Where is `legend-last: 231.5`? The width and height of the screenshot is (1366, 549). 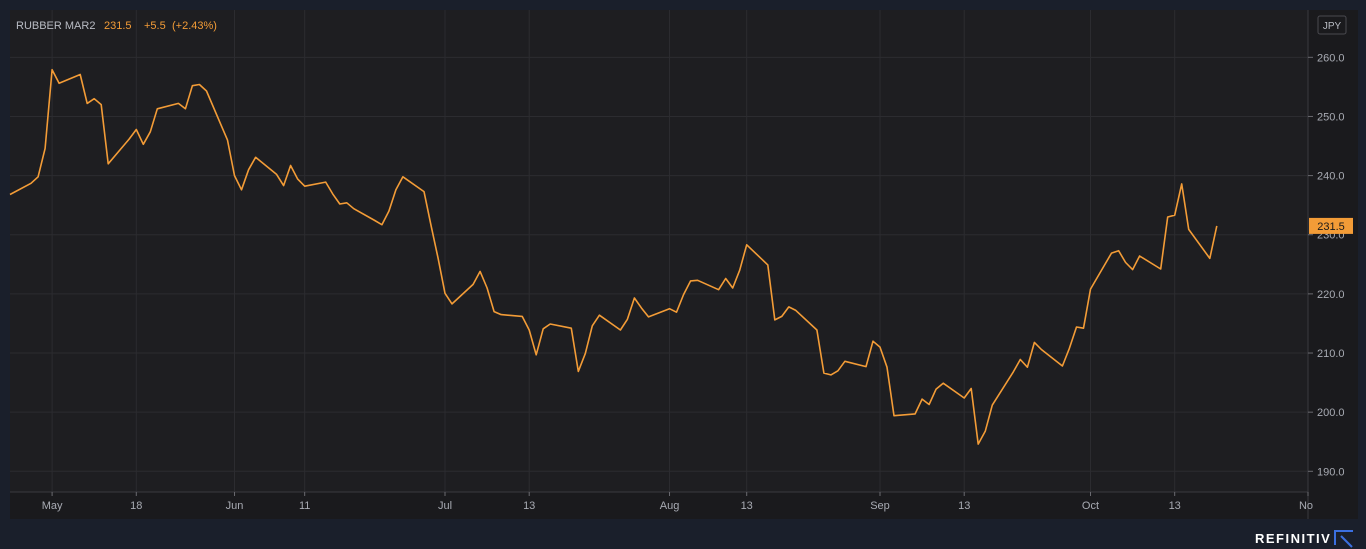
legend-last: 231.5 is located at coordinates (118, 26).